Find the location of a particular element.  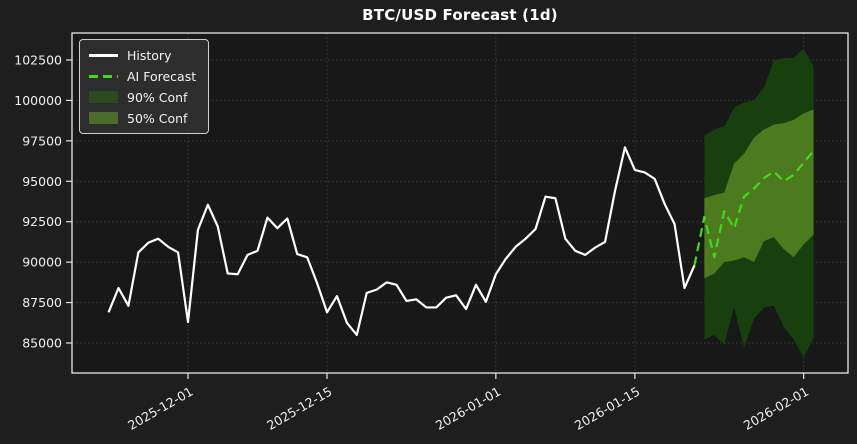

legend-dashed-line-swatch is located at coordinates (103, 76).